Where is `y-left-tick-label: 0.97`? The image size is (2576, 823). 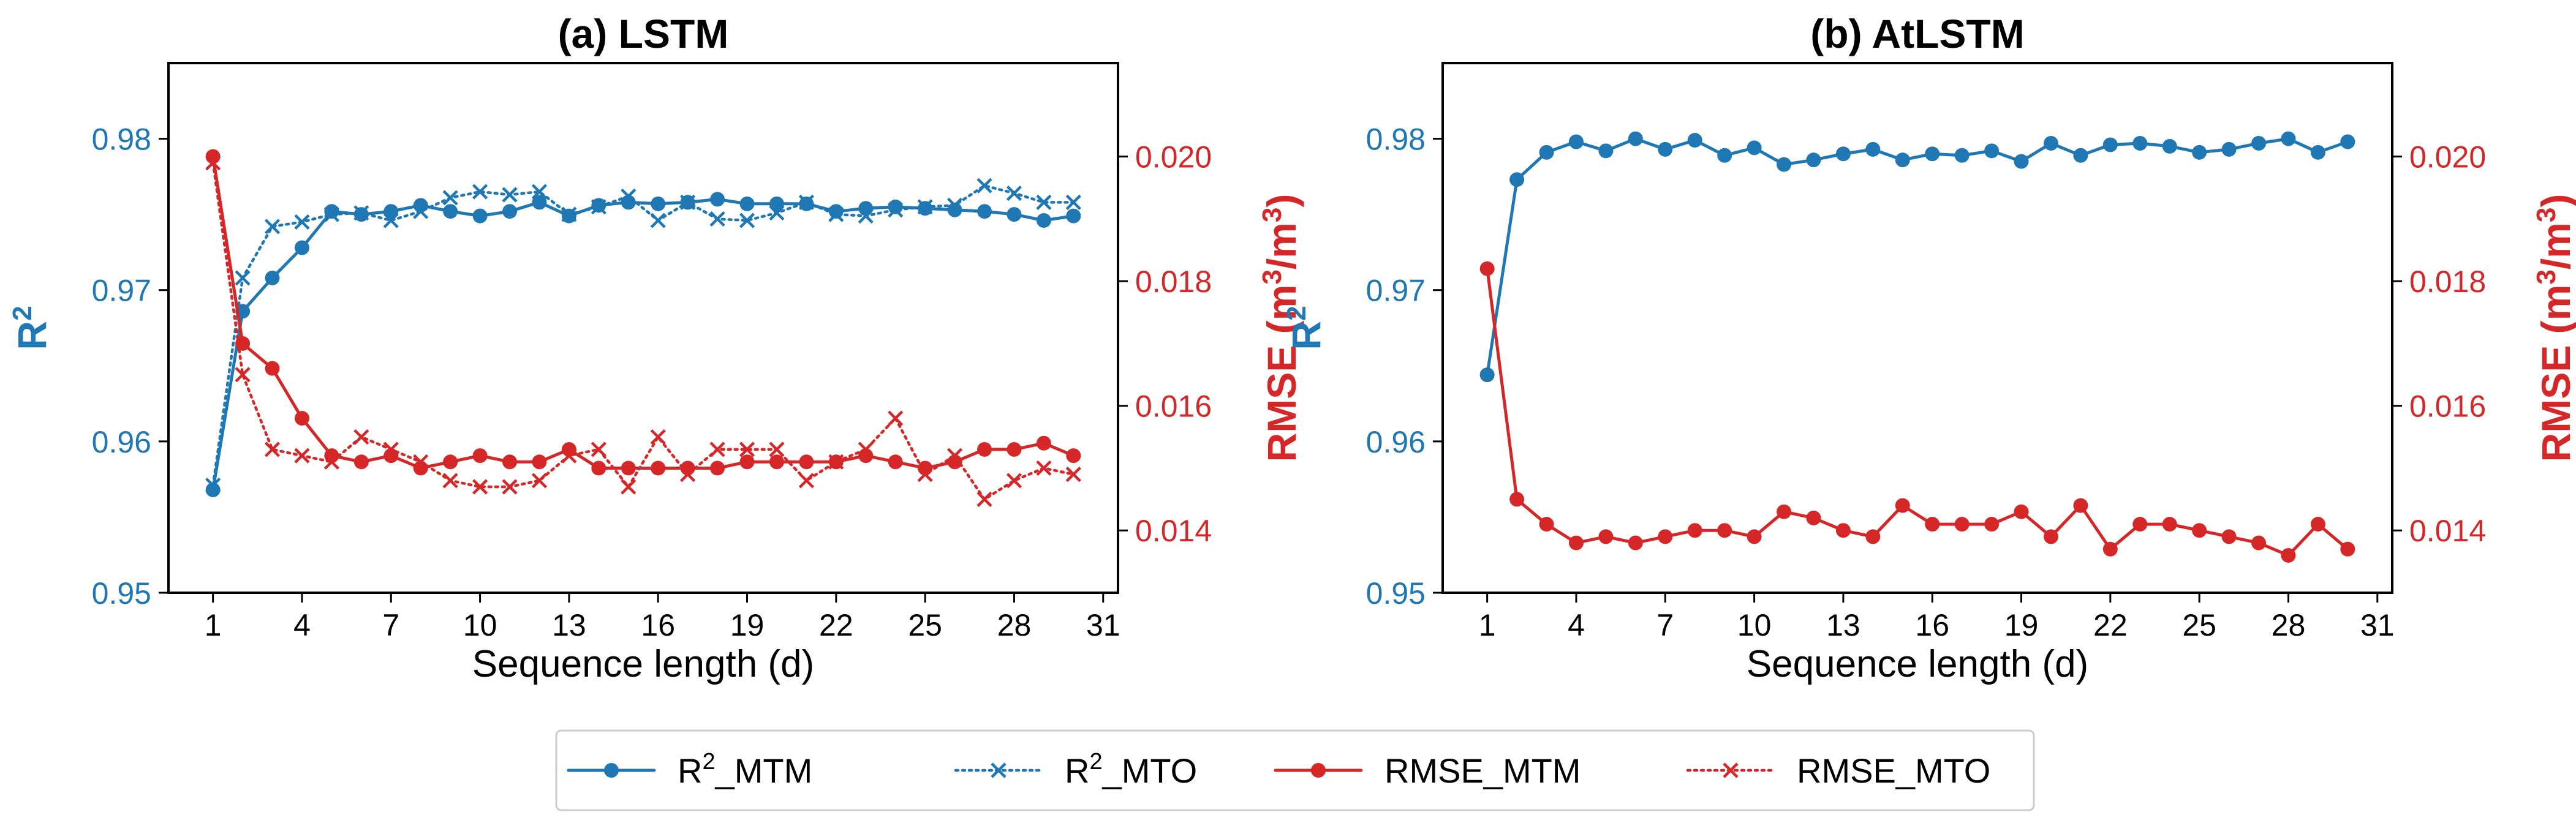 y-left-tick-label: 0.97 is located at coordinates (121, 291).